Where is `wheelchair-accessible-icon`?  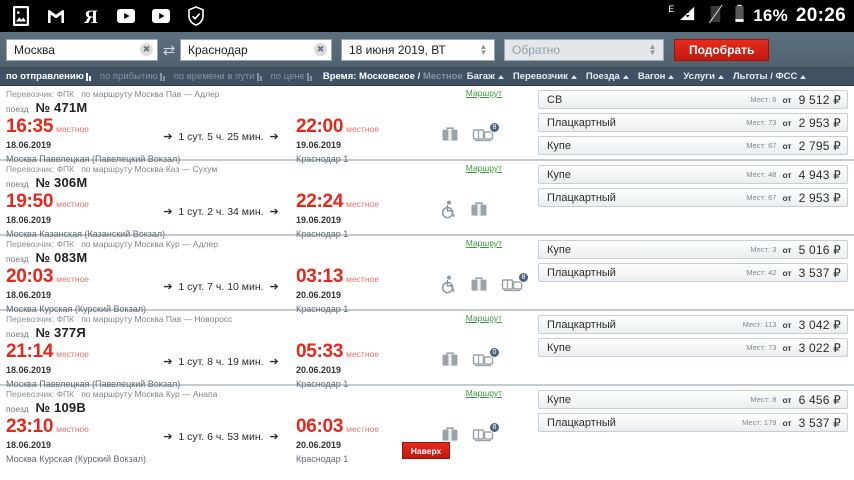
wheelchair-accessible-icon is located at coordinates (448, 284).